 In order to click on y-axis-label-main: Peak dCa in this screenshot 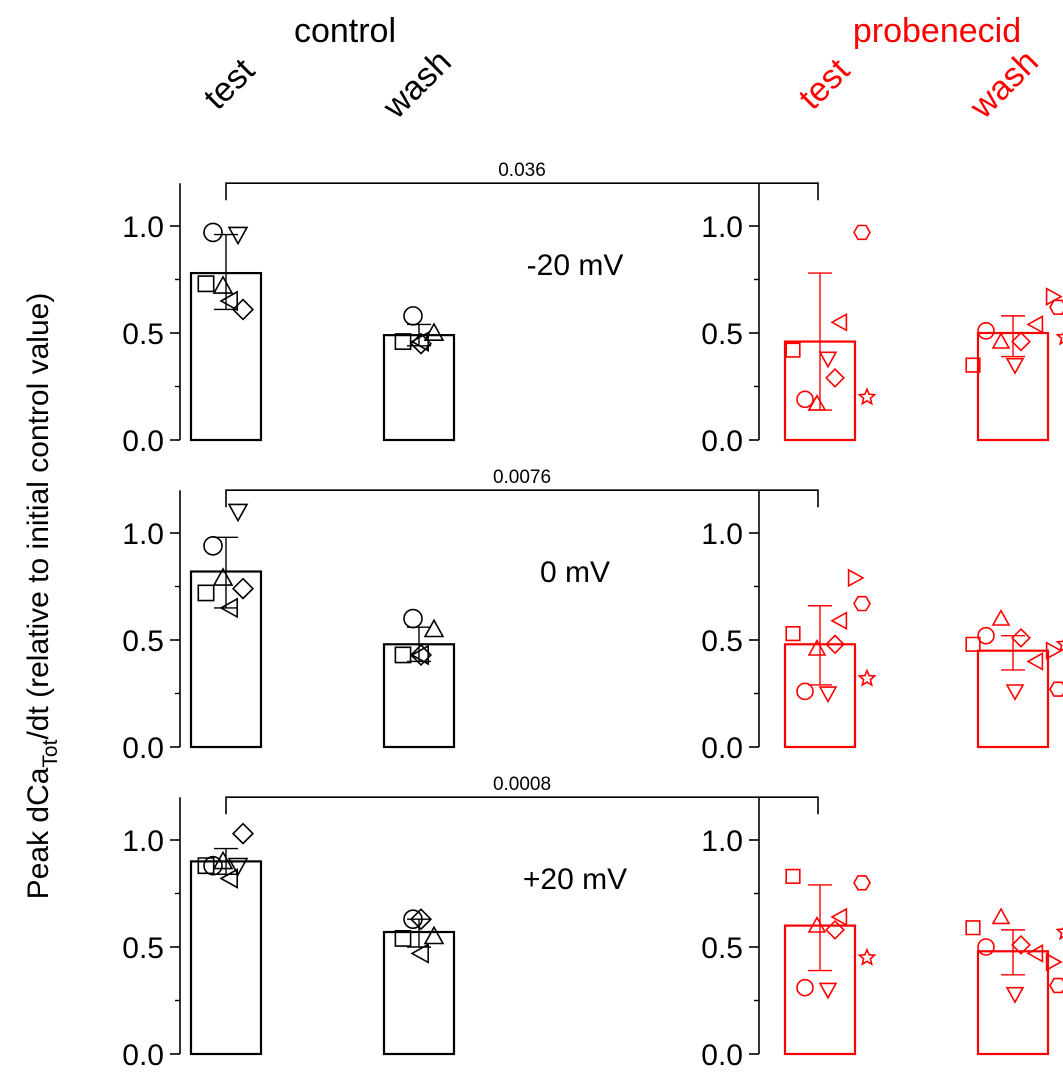, I will do `click(38, 833)`.